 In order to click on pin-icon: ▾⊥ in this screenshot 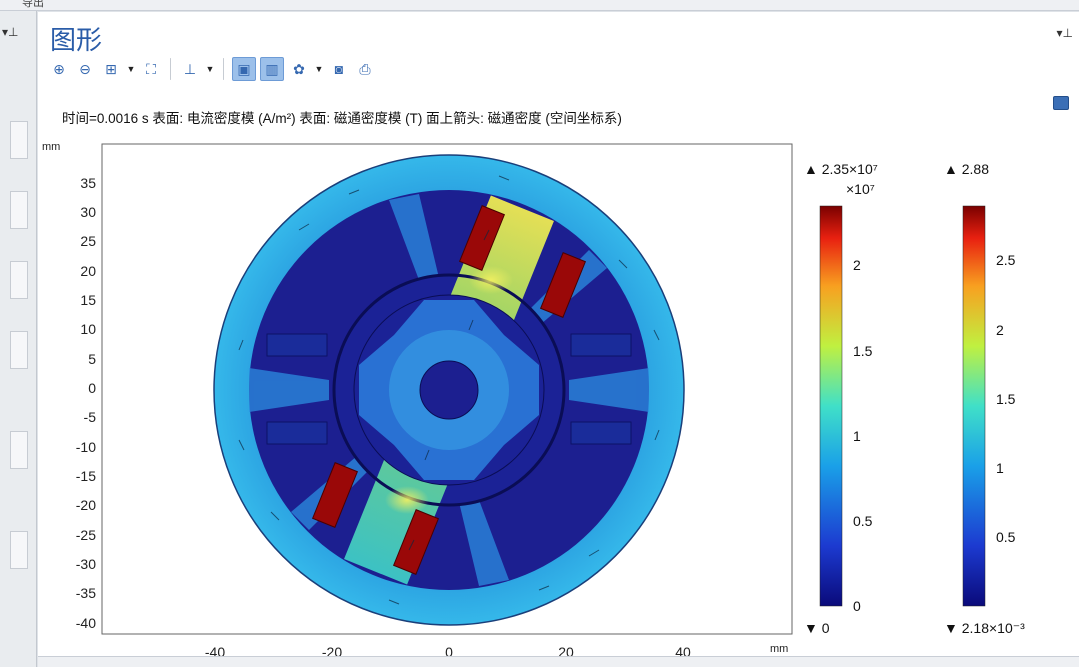, I will do `click(10, 32)`.